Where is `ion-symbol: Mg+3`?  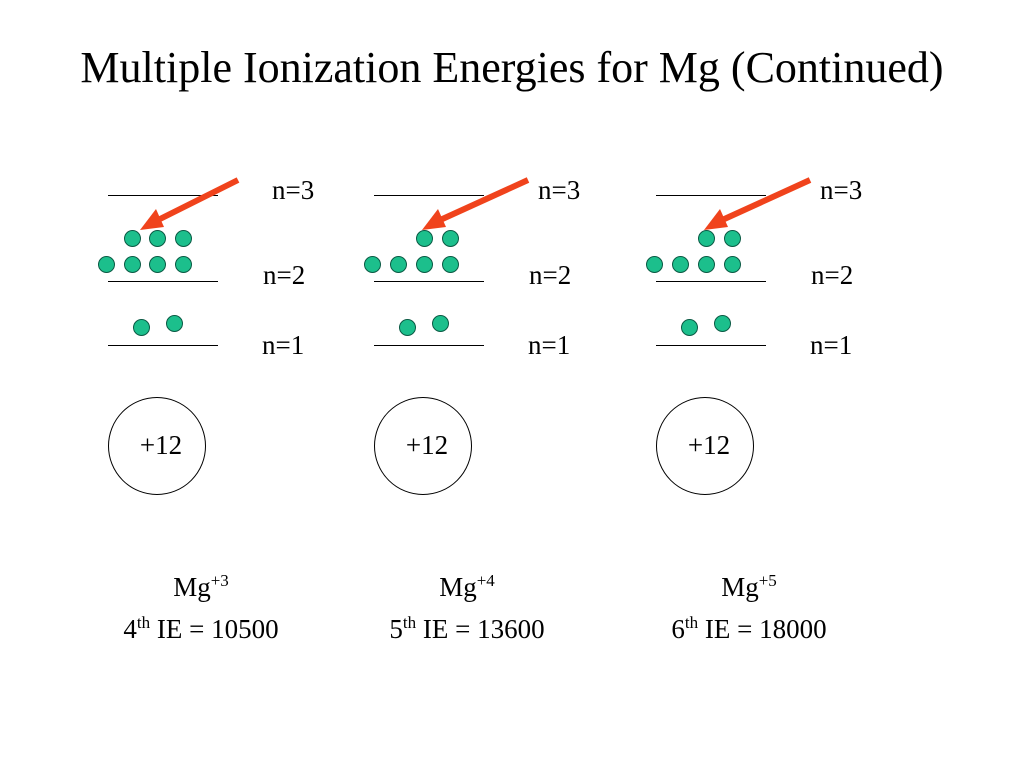 ion-symbol: Mg+3 is located at coordinates (201, 587).